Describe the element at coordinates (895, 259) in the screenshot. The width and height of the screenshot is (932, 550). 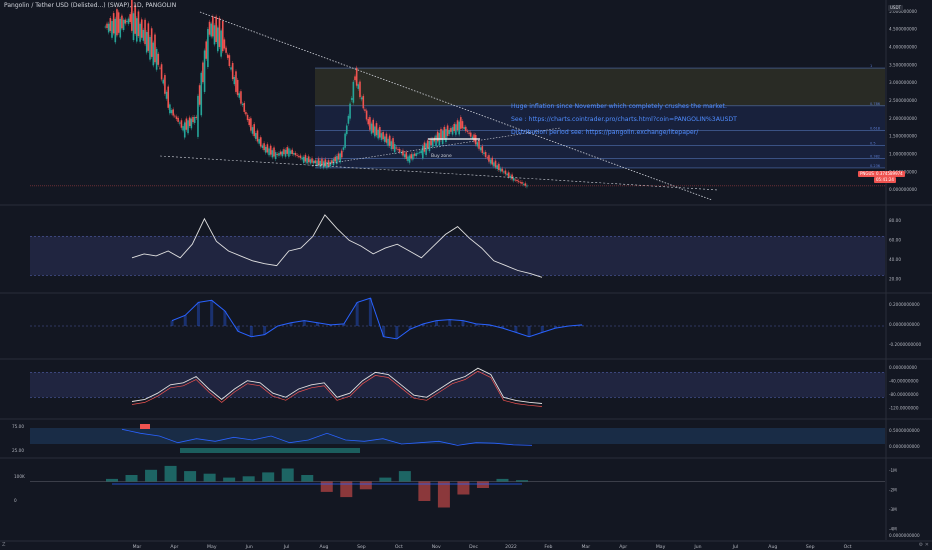
I see `rsi-tick: 40.00` at that location.